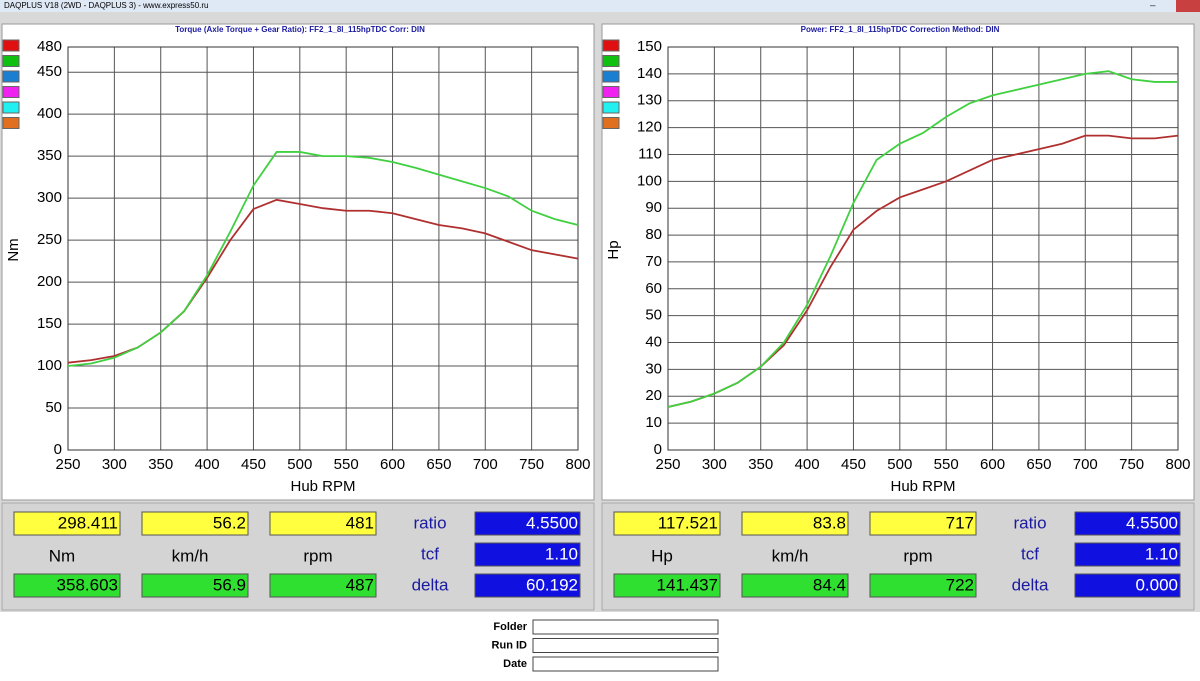 The image size is (1200, 681). What do you see at coordinates (515, 664) in the screenshot?
I see `form-label: Date` at bounding box center [515, 664].